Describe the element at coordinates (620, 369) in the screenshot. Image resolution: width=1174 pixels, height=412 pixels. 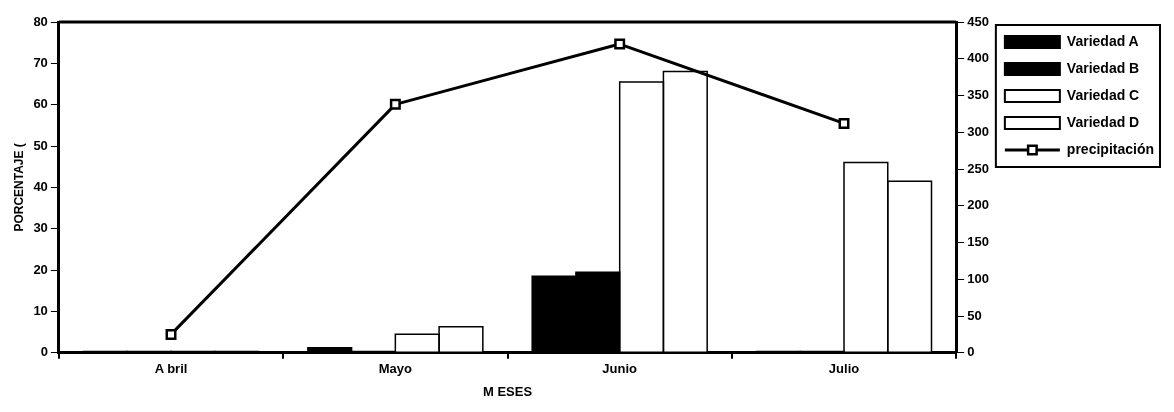
I see `x-tick-label: Junio` at that location.